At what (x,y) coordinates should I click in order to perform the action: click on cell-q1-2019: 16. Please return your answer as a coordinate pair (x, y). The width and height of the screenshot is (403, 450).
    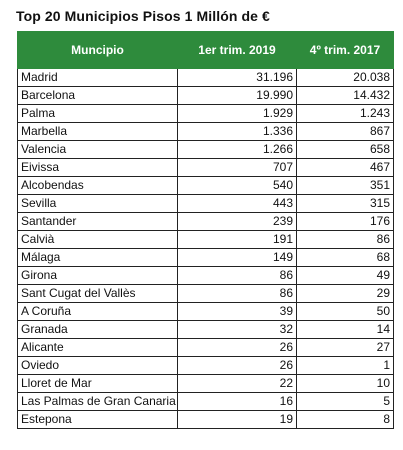
    Looking at the image, I should click on (237, 401).